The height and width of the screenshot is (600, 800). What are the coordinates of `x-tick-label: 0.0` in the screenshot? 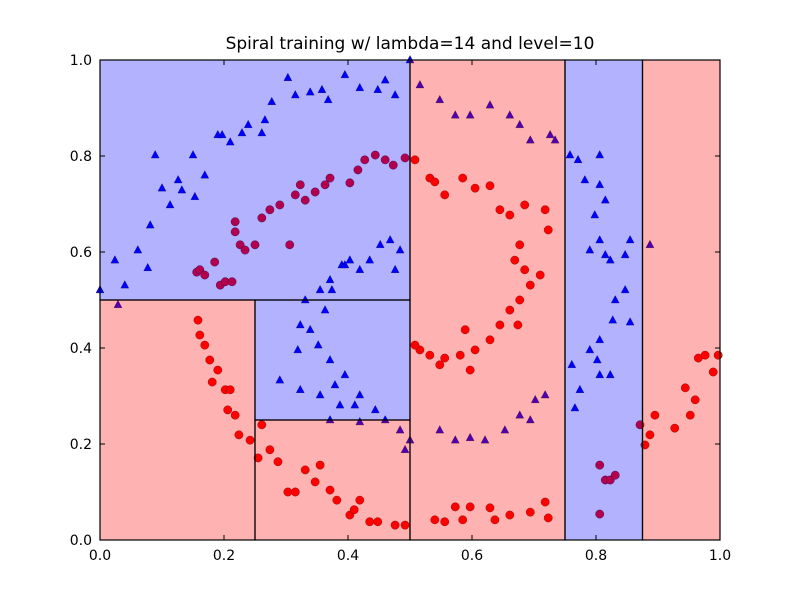 It's located at (100, 556).